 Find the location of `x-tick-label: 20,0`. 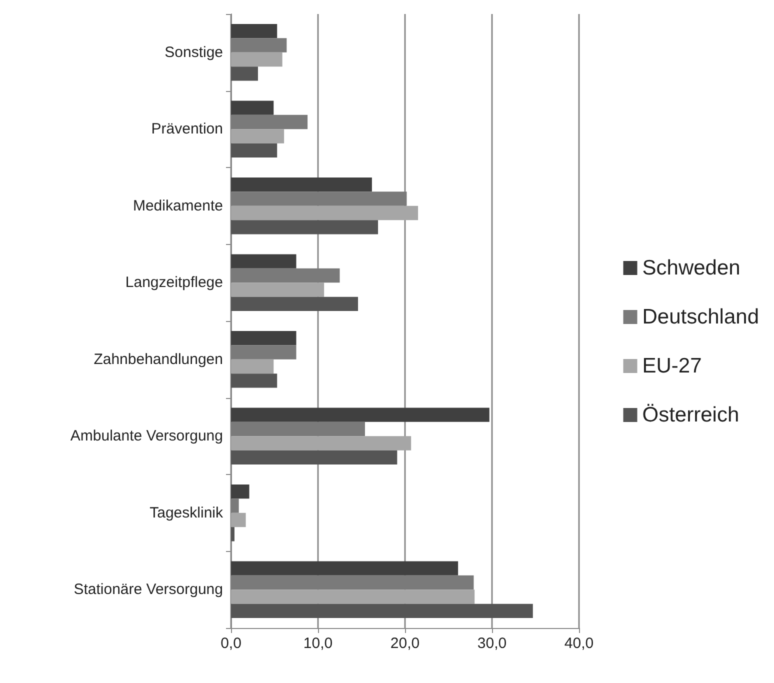

x-tick-label: 20,0 is located at coordinates (405, 643).